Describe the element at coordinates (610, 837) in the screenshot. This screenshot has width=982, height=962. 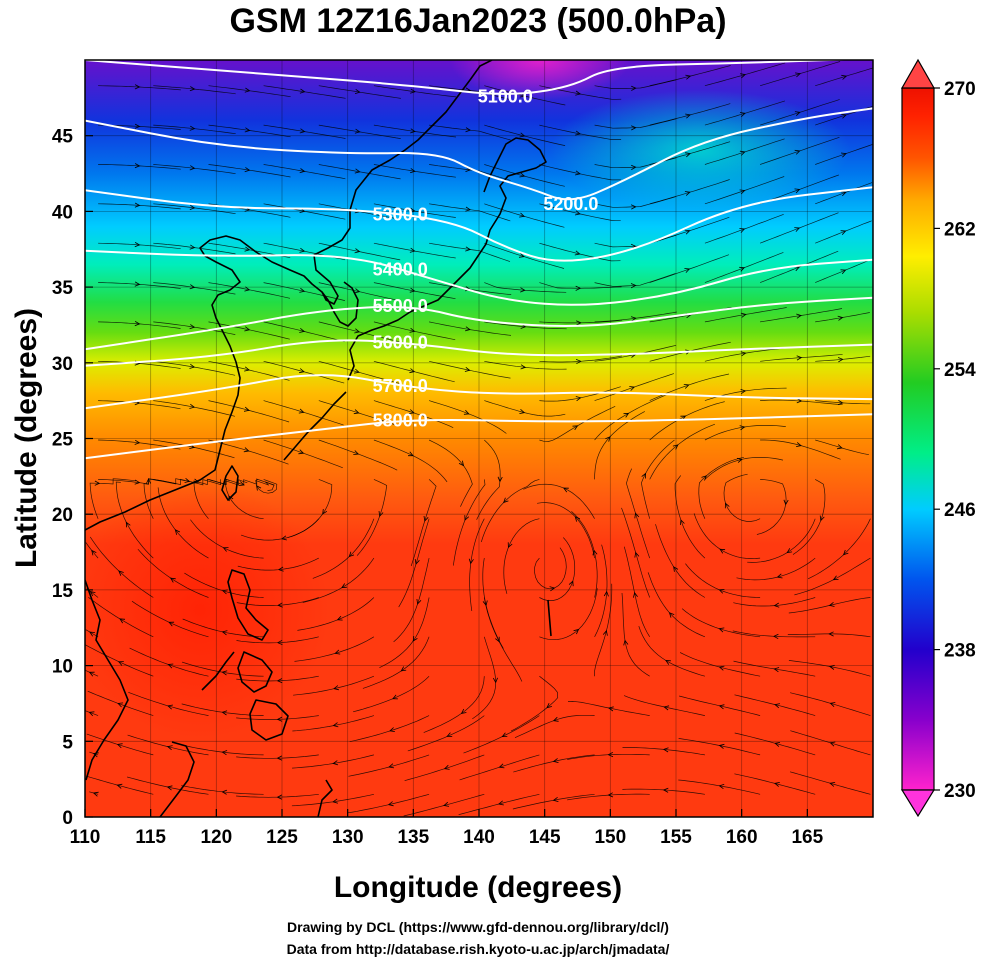
I see `x-tick-label: 150` at that location.